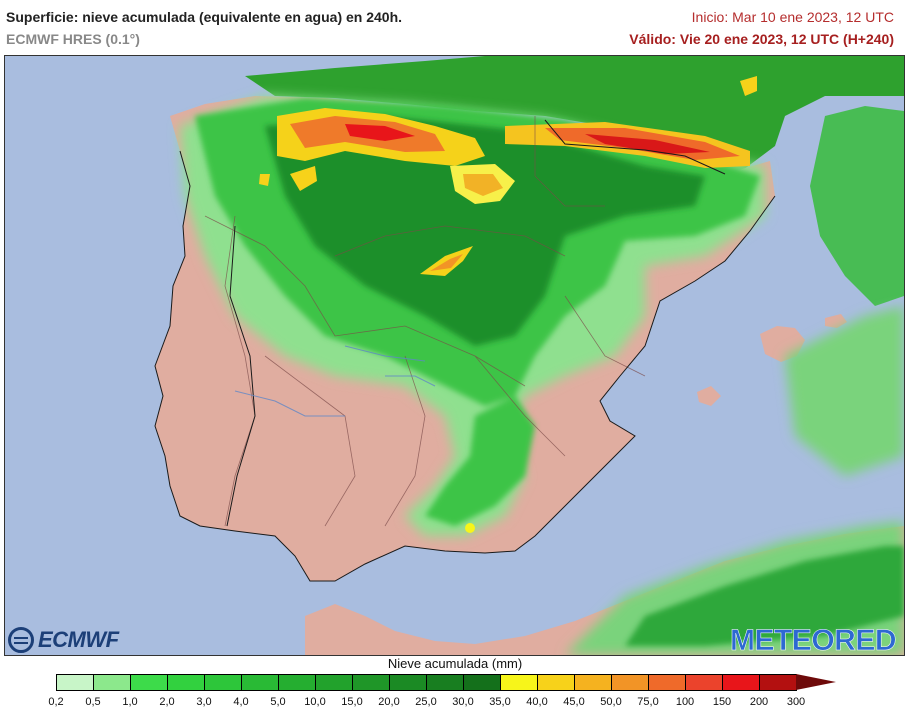 This screenshot has height=710, width=910. What do you see at coordinates (315, 702) in the screenshot?
I see `legend-tick-label: 10,0` at bounding box center [315, 702].